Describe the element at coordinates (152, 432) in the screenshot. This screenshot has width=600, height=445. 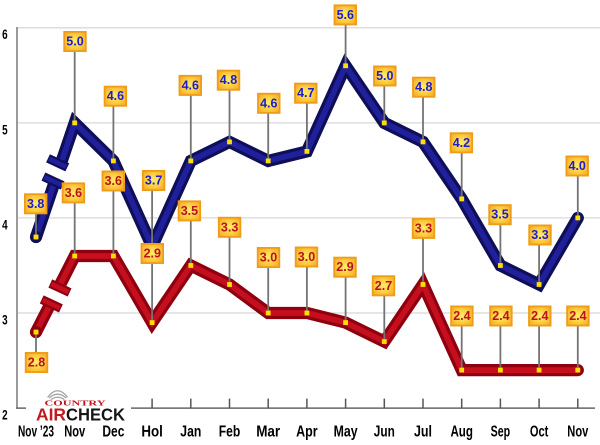
I see `svg-text: Hol` at that location.